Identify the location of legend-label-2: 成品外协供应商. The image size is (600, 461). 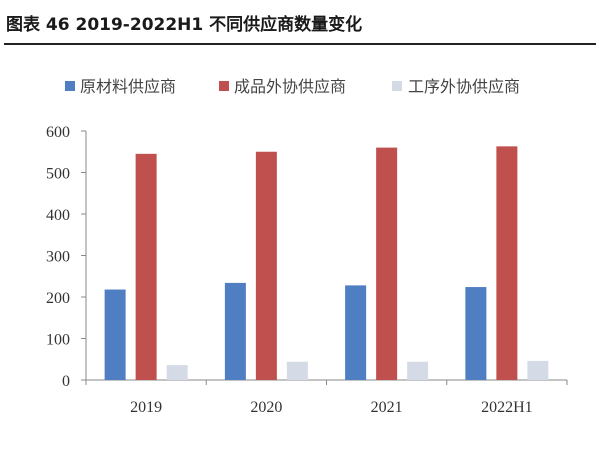
(290, 86).